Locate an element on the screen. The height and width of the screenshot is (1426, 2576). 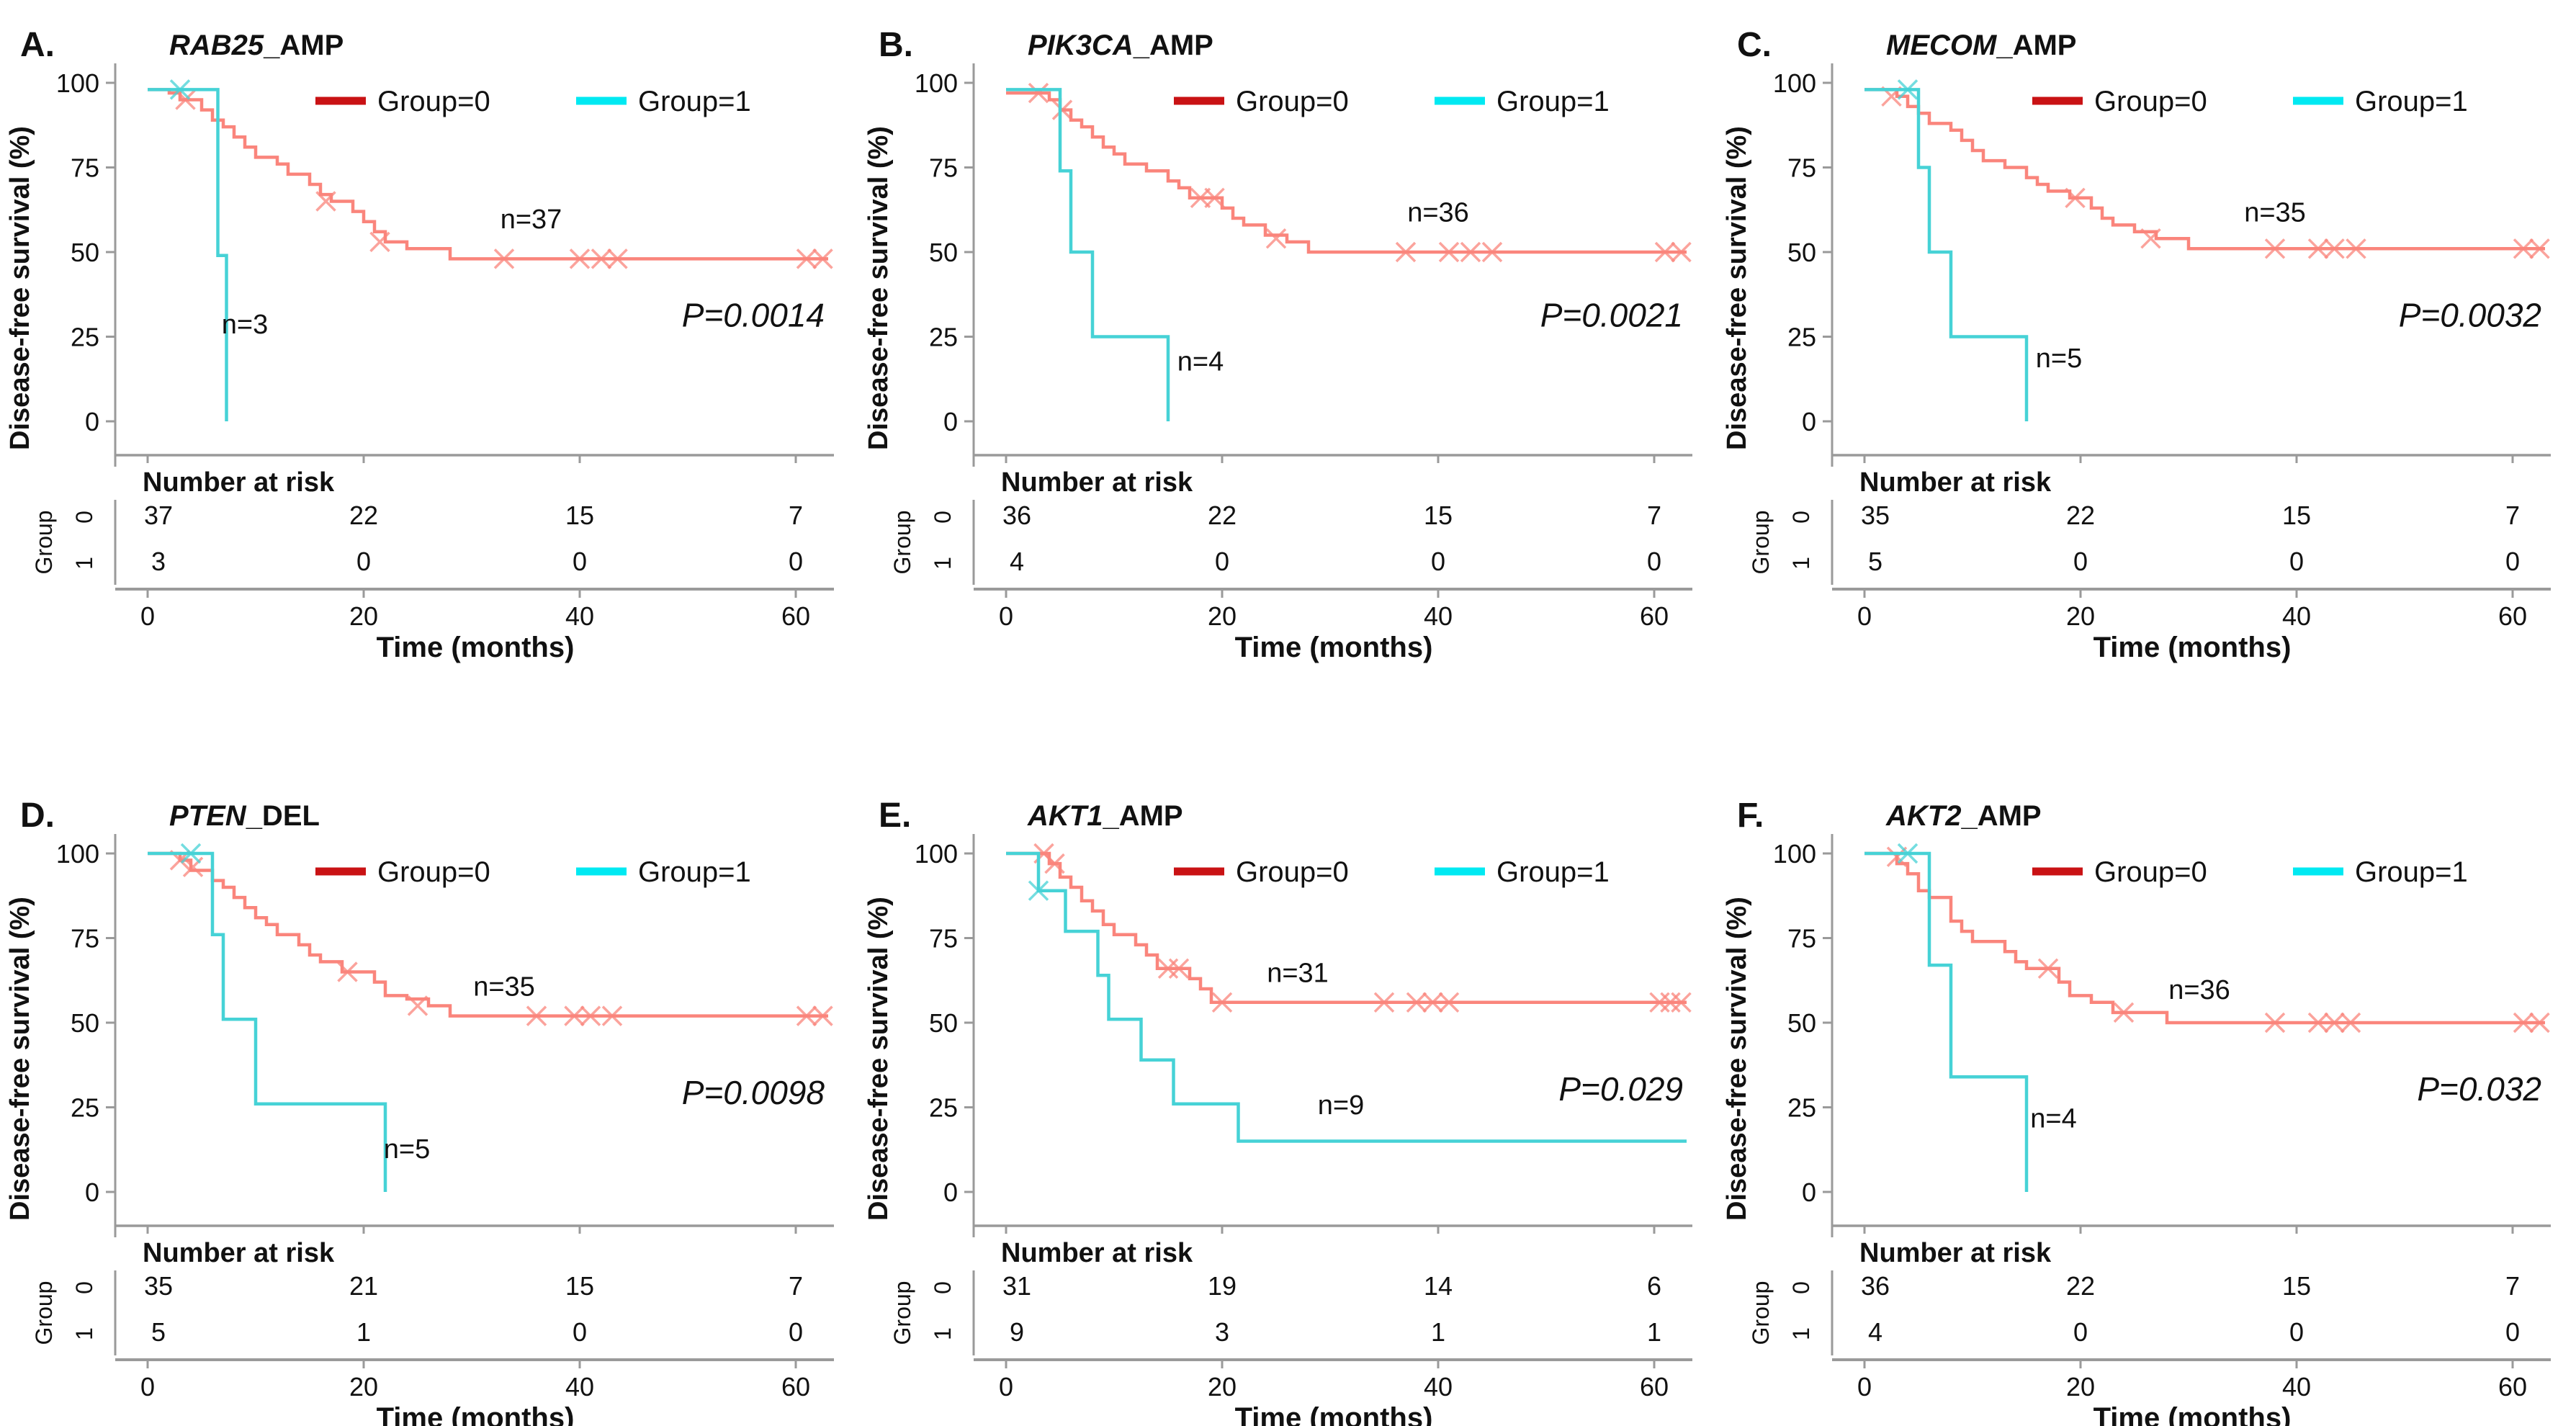
risk-value: 15 is located at coordinates (2296, 1286).